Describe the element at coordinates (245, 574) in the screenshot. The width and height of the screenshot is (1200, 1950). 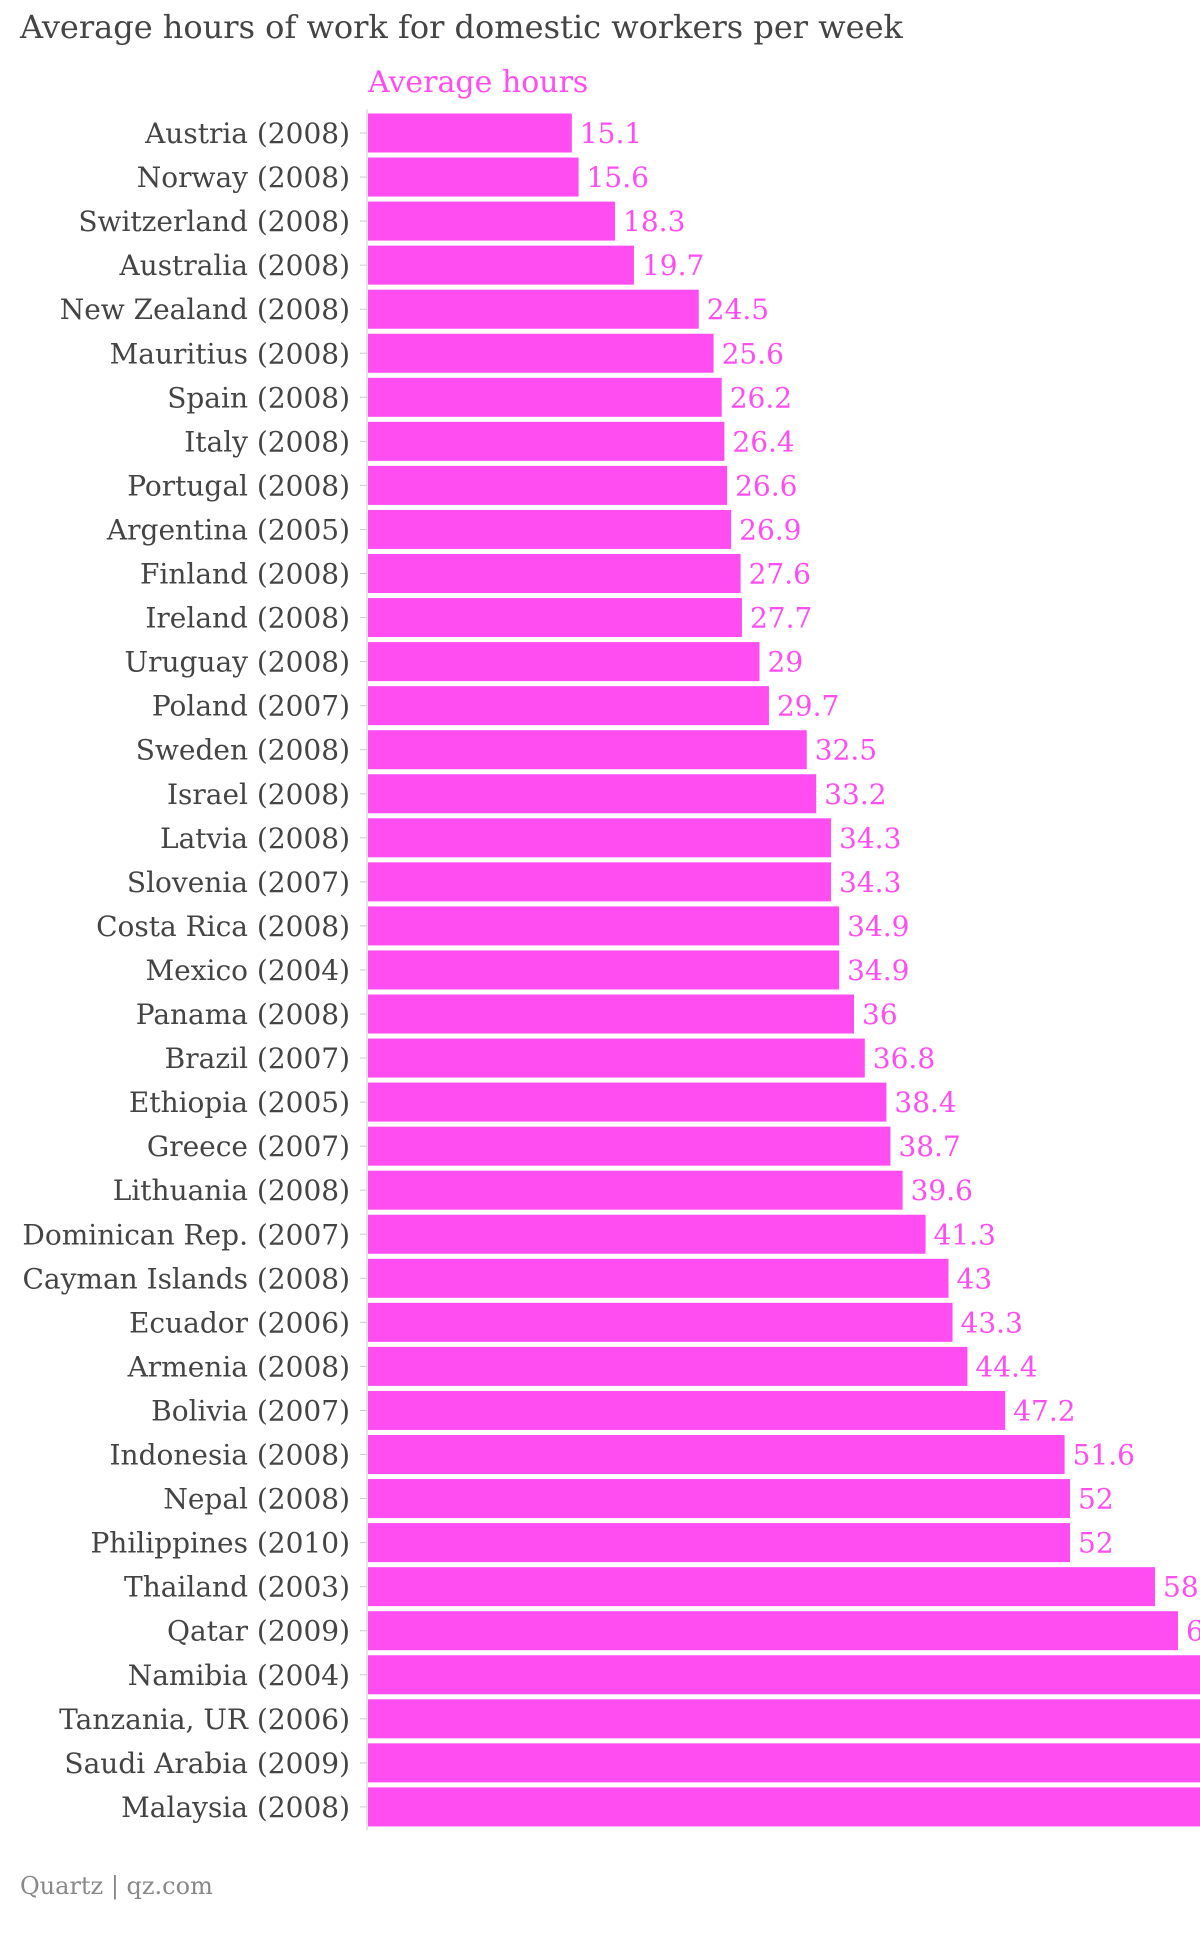
I see `category-label: Finland (2008)` at that location.